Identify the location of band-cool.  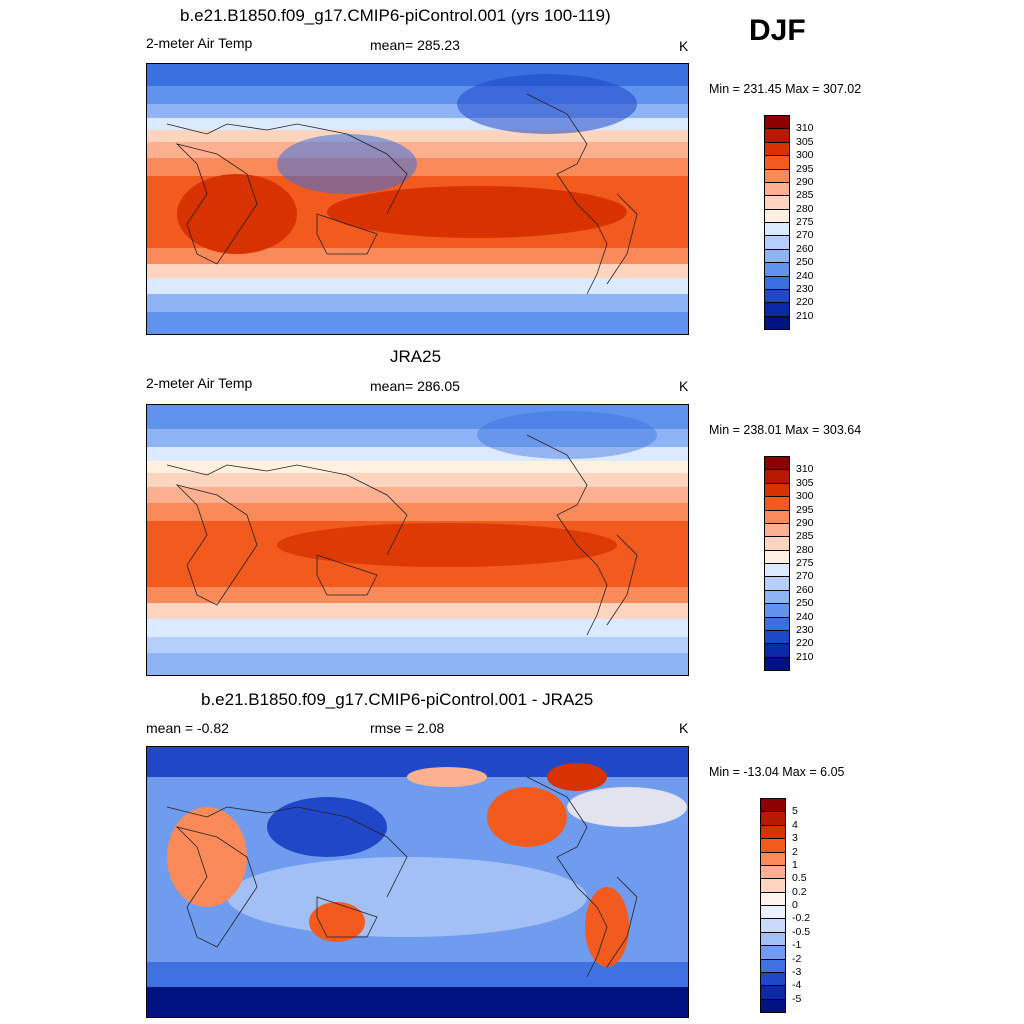
(417, 454).